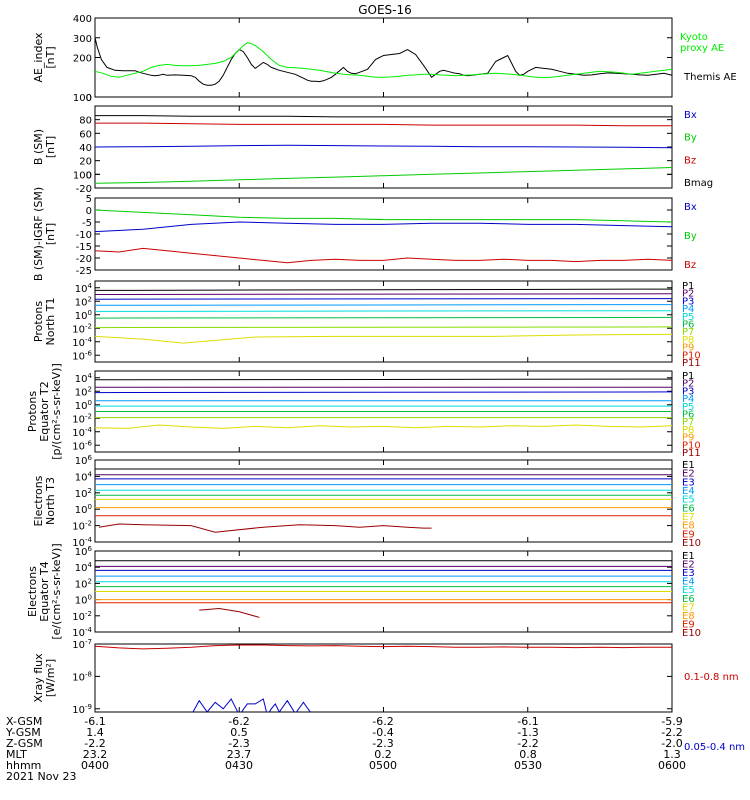 The image size is (750, 800). What do you see at coordinates (383, 311) in the screenshot?
I see `series-p5-line` at bounding box center [383, 311].